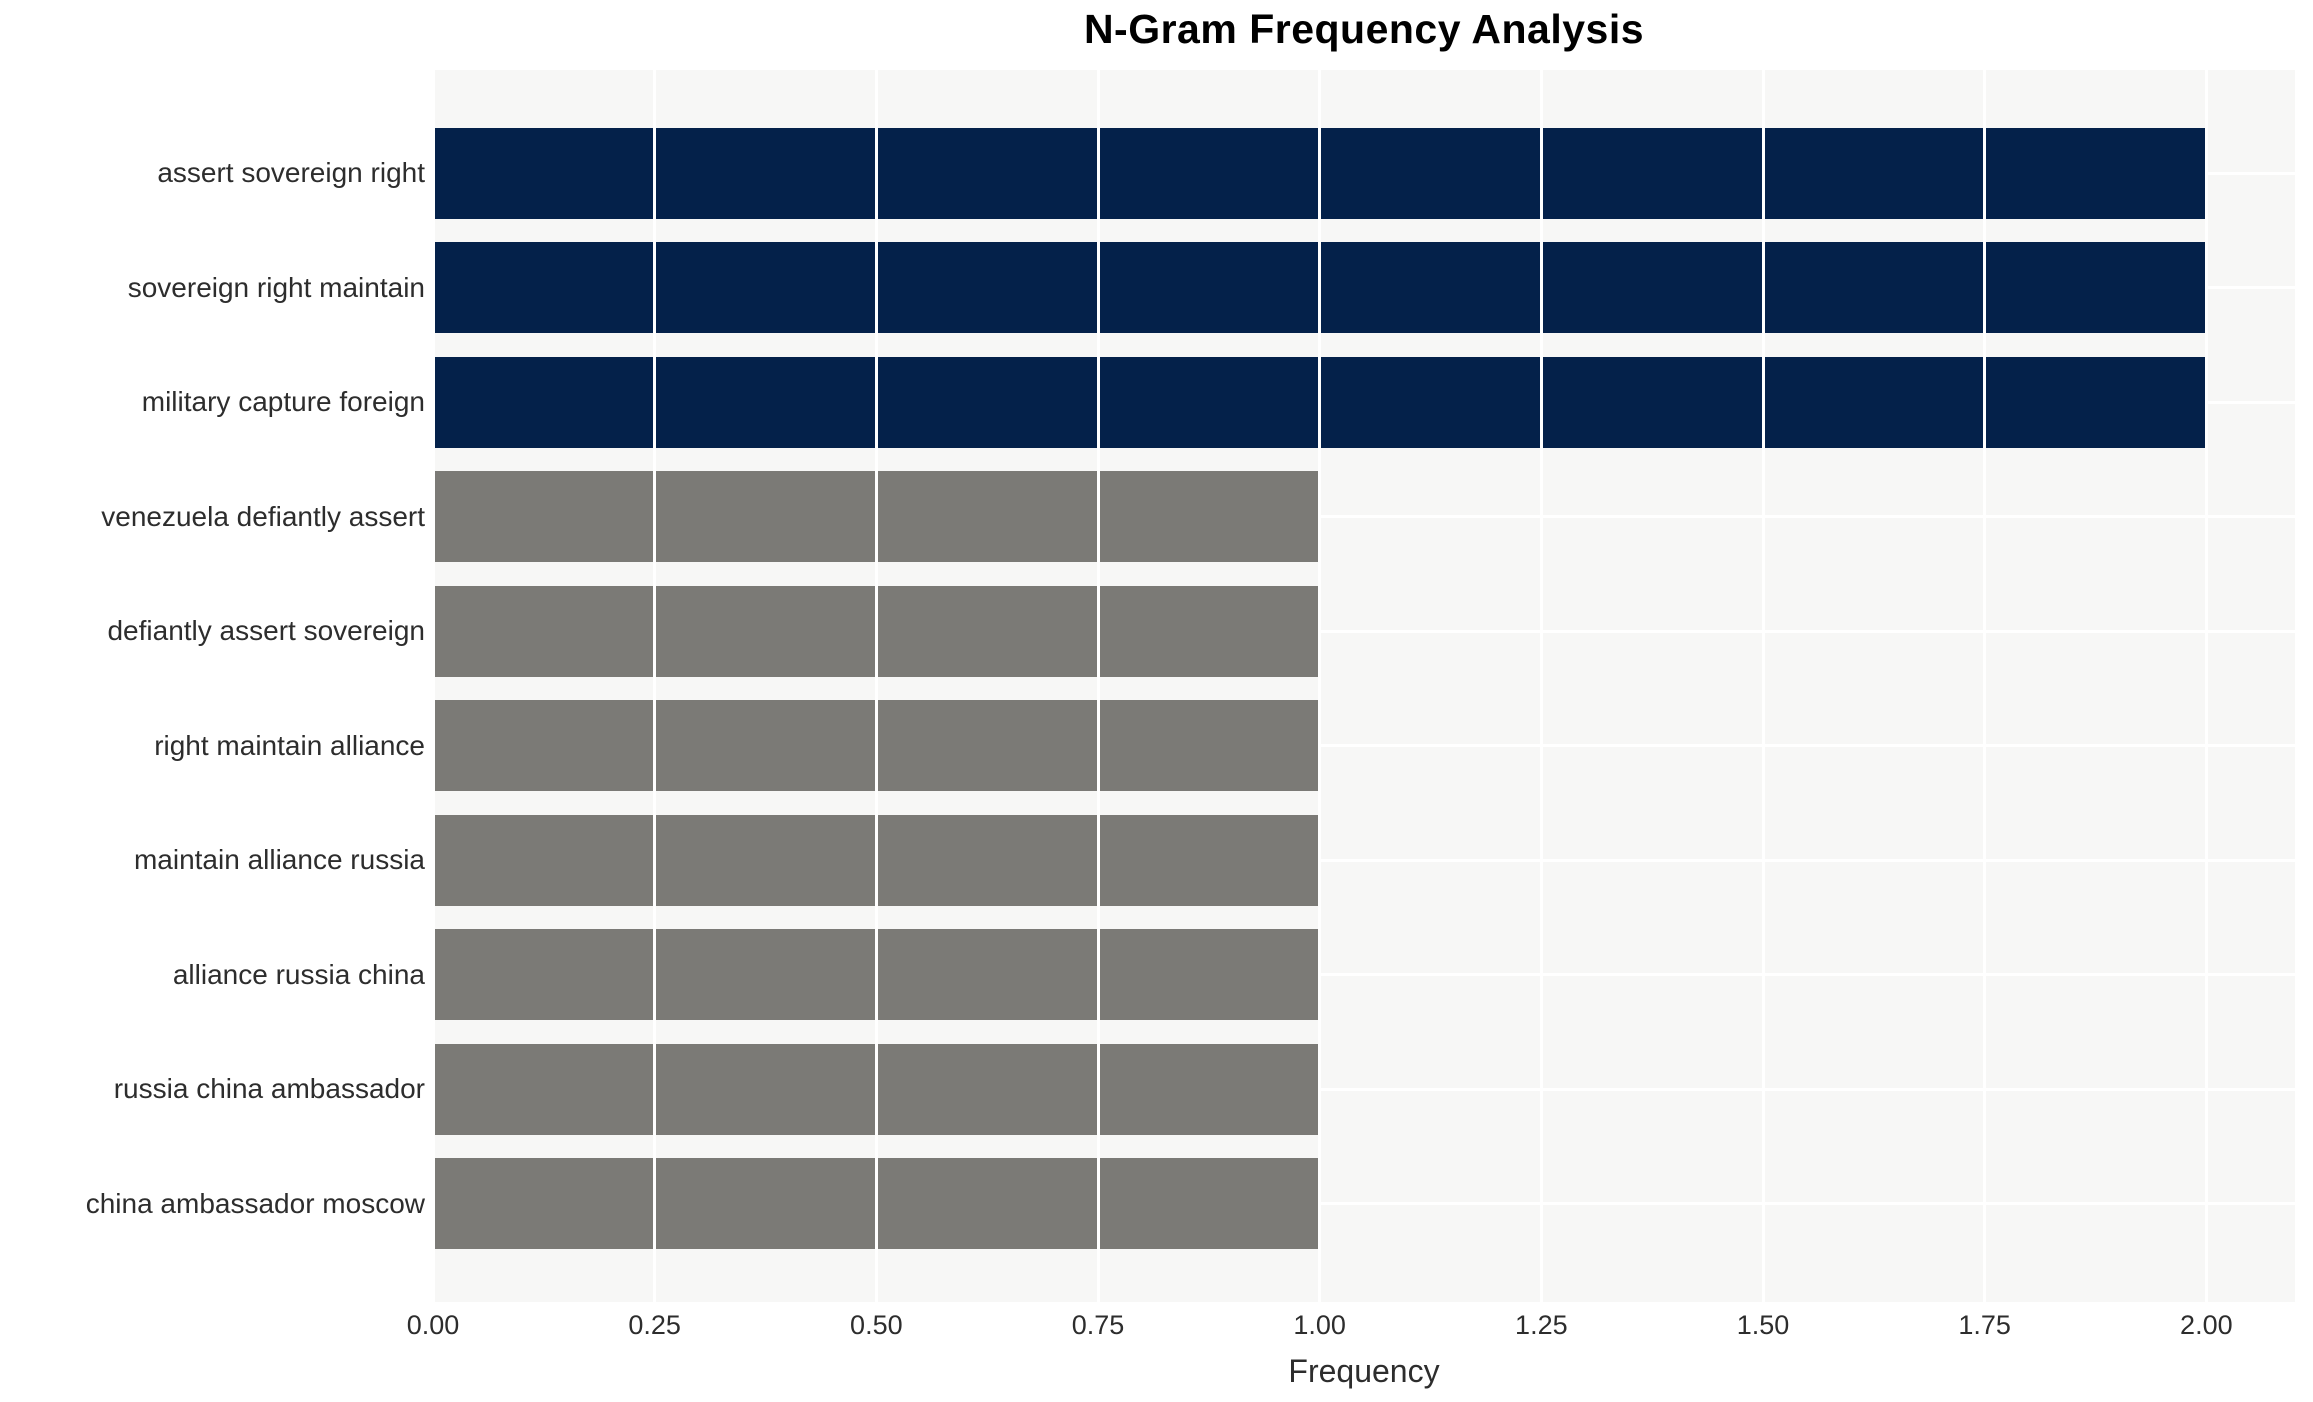 This screenshot has width=2313, height=1402. Describe the element at coordinates (1098, 1325) in the screenshot. I see `x-axis-tick-label: 0.75` at that location.